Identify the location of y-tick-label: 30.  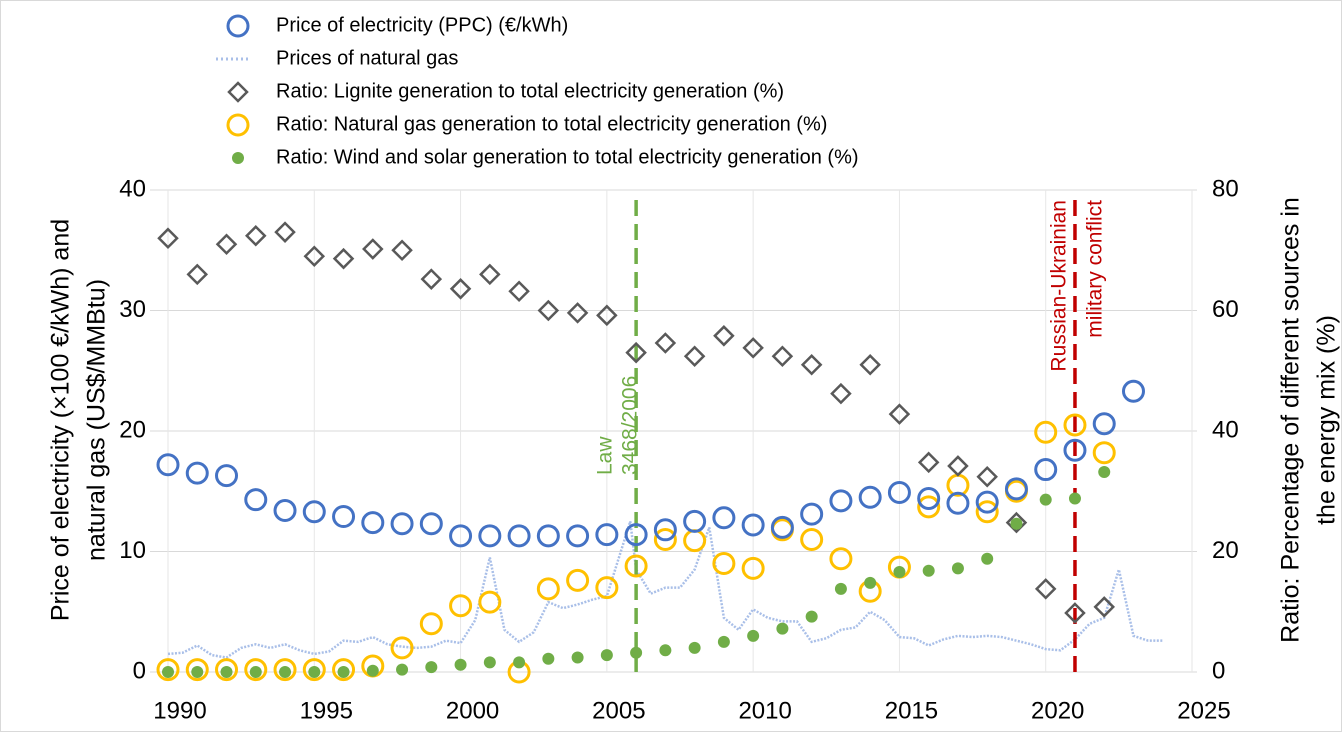
(132, 309).